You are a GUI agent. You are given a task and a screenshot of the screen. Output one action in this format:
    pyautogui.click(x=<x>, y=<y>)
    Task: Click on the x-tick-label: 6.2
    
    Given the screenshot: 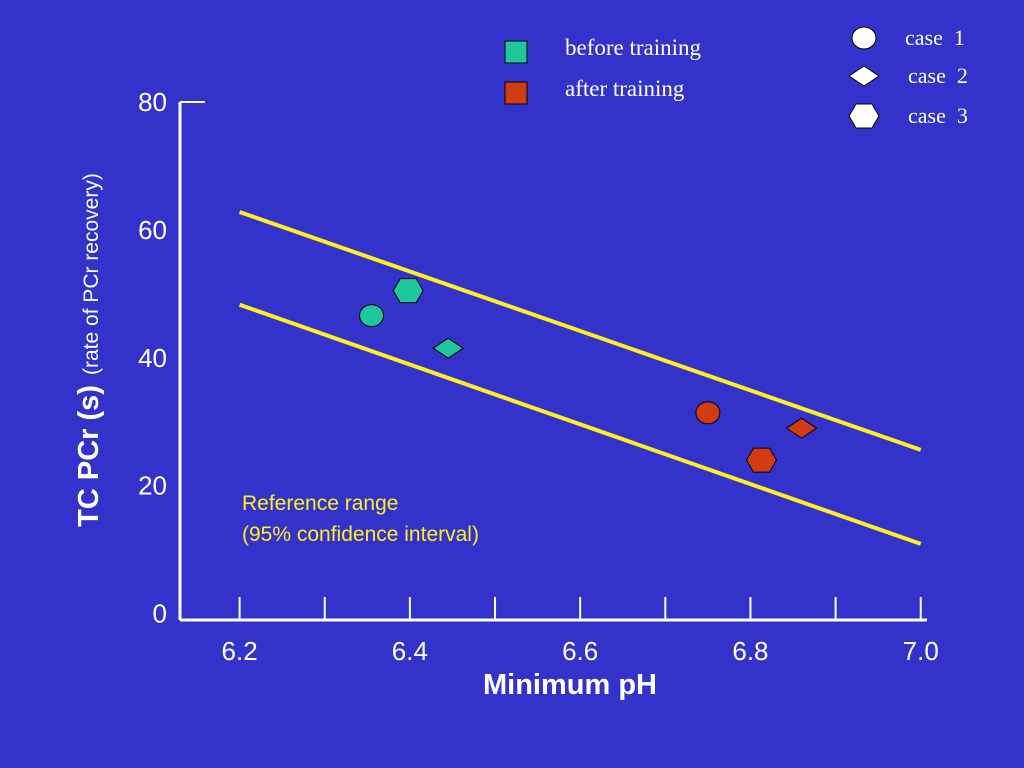 What is the action you would take?
    pyautogui.click(x=240, y=651)
    